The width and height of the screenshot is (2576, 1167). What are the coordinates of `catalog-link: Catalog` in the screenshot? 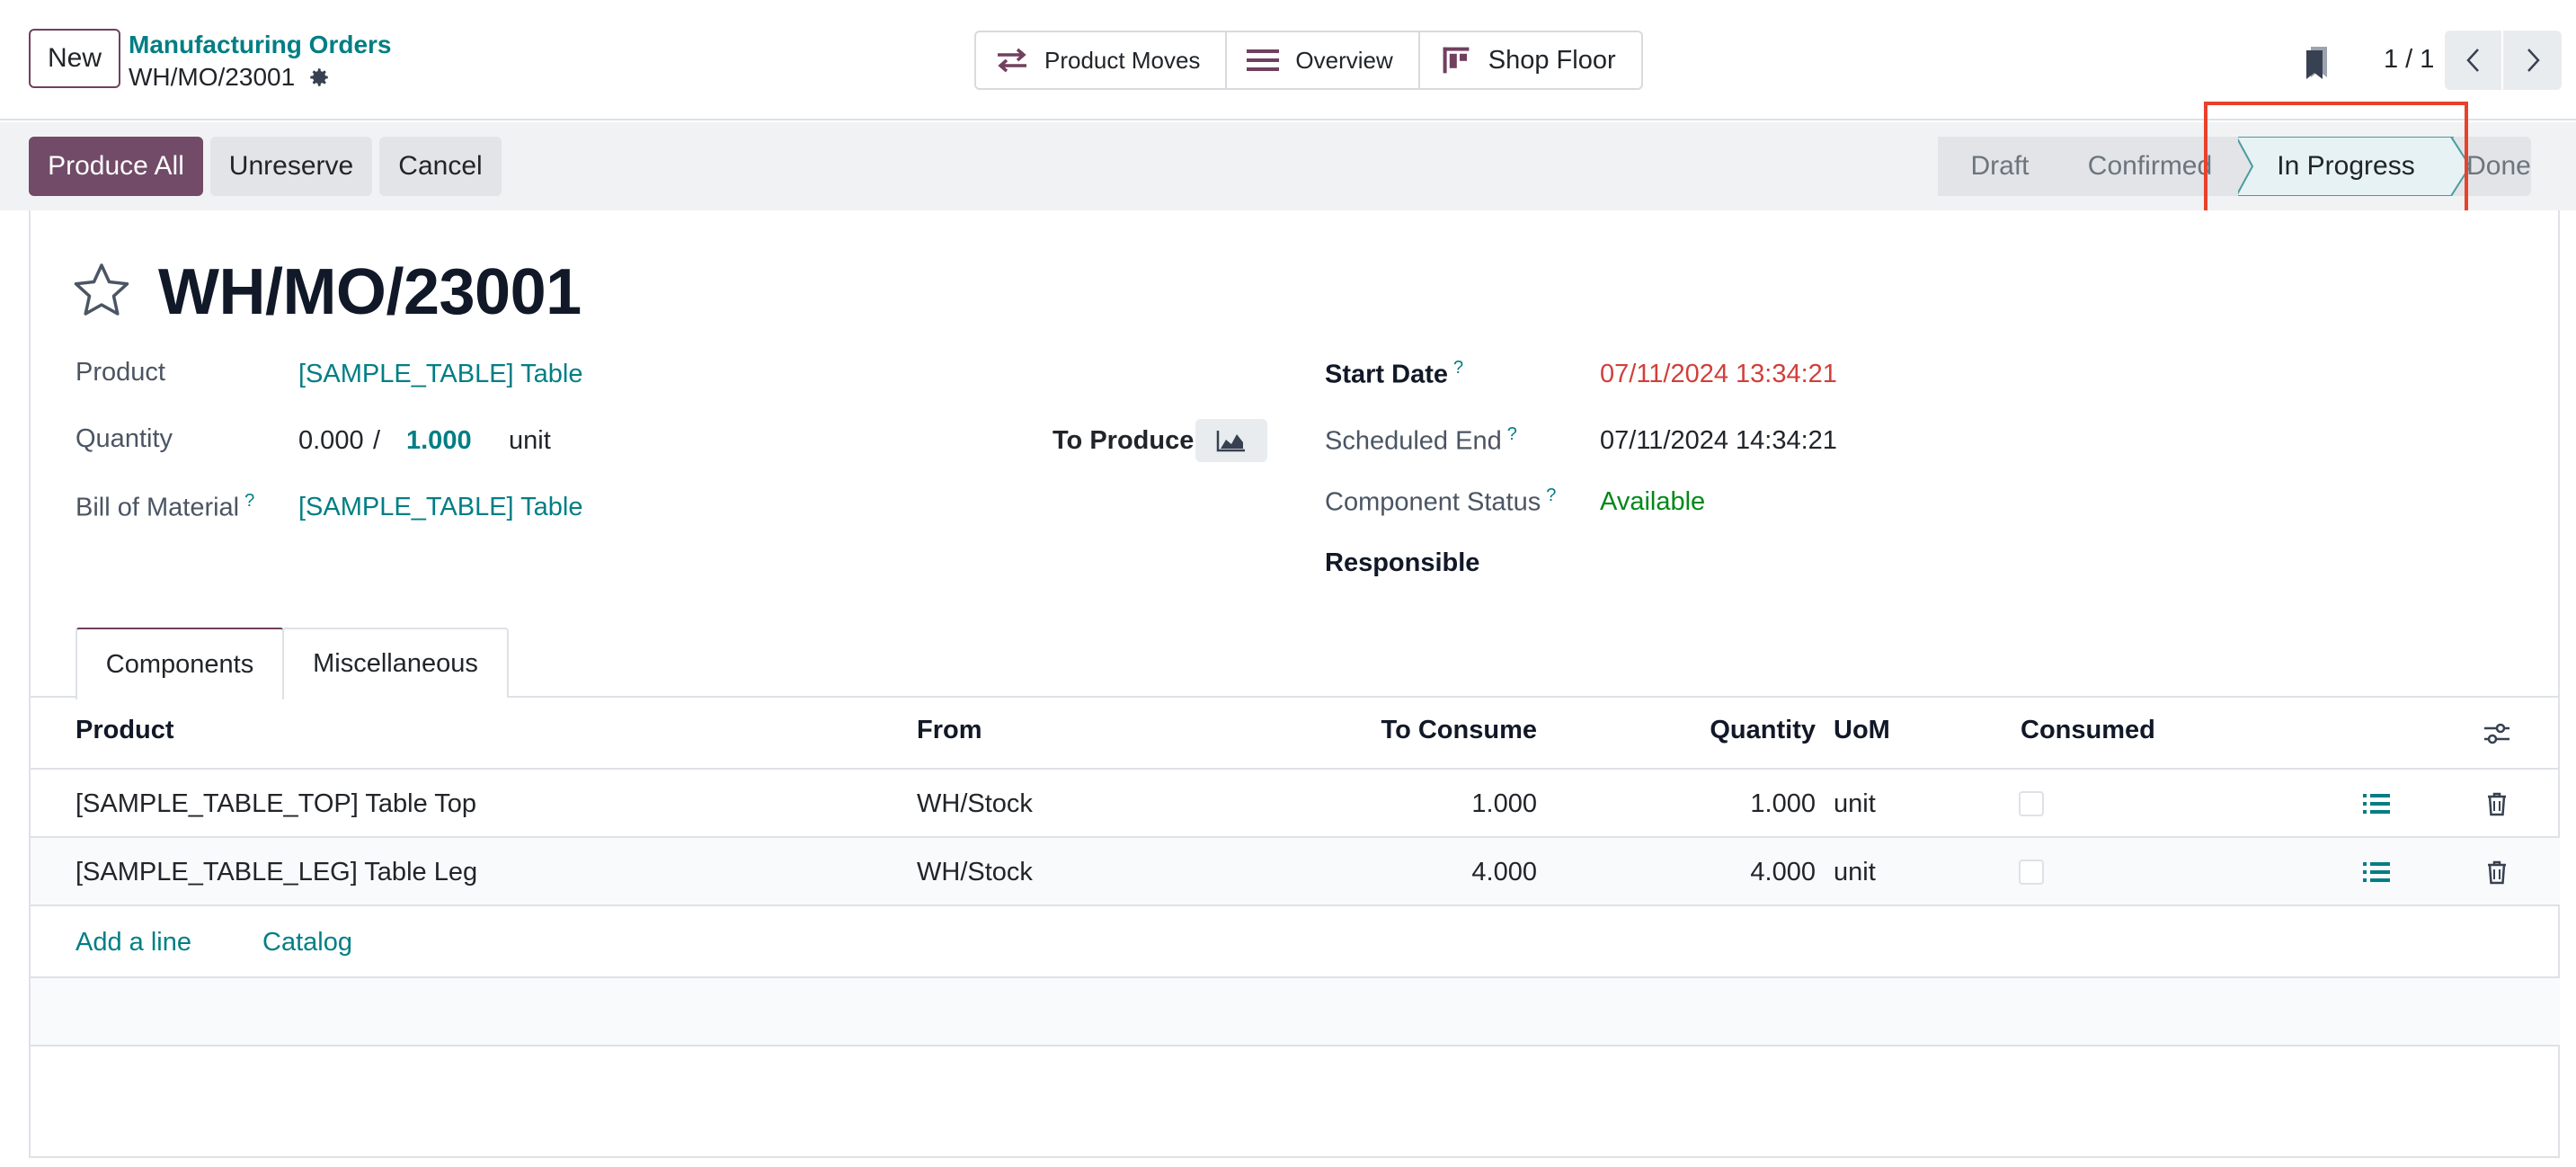 It's located at (307, 942).